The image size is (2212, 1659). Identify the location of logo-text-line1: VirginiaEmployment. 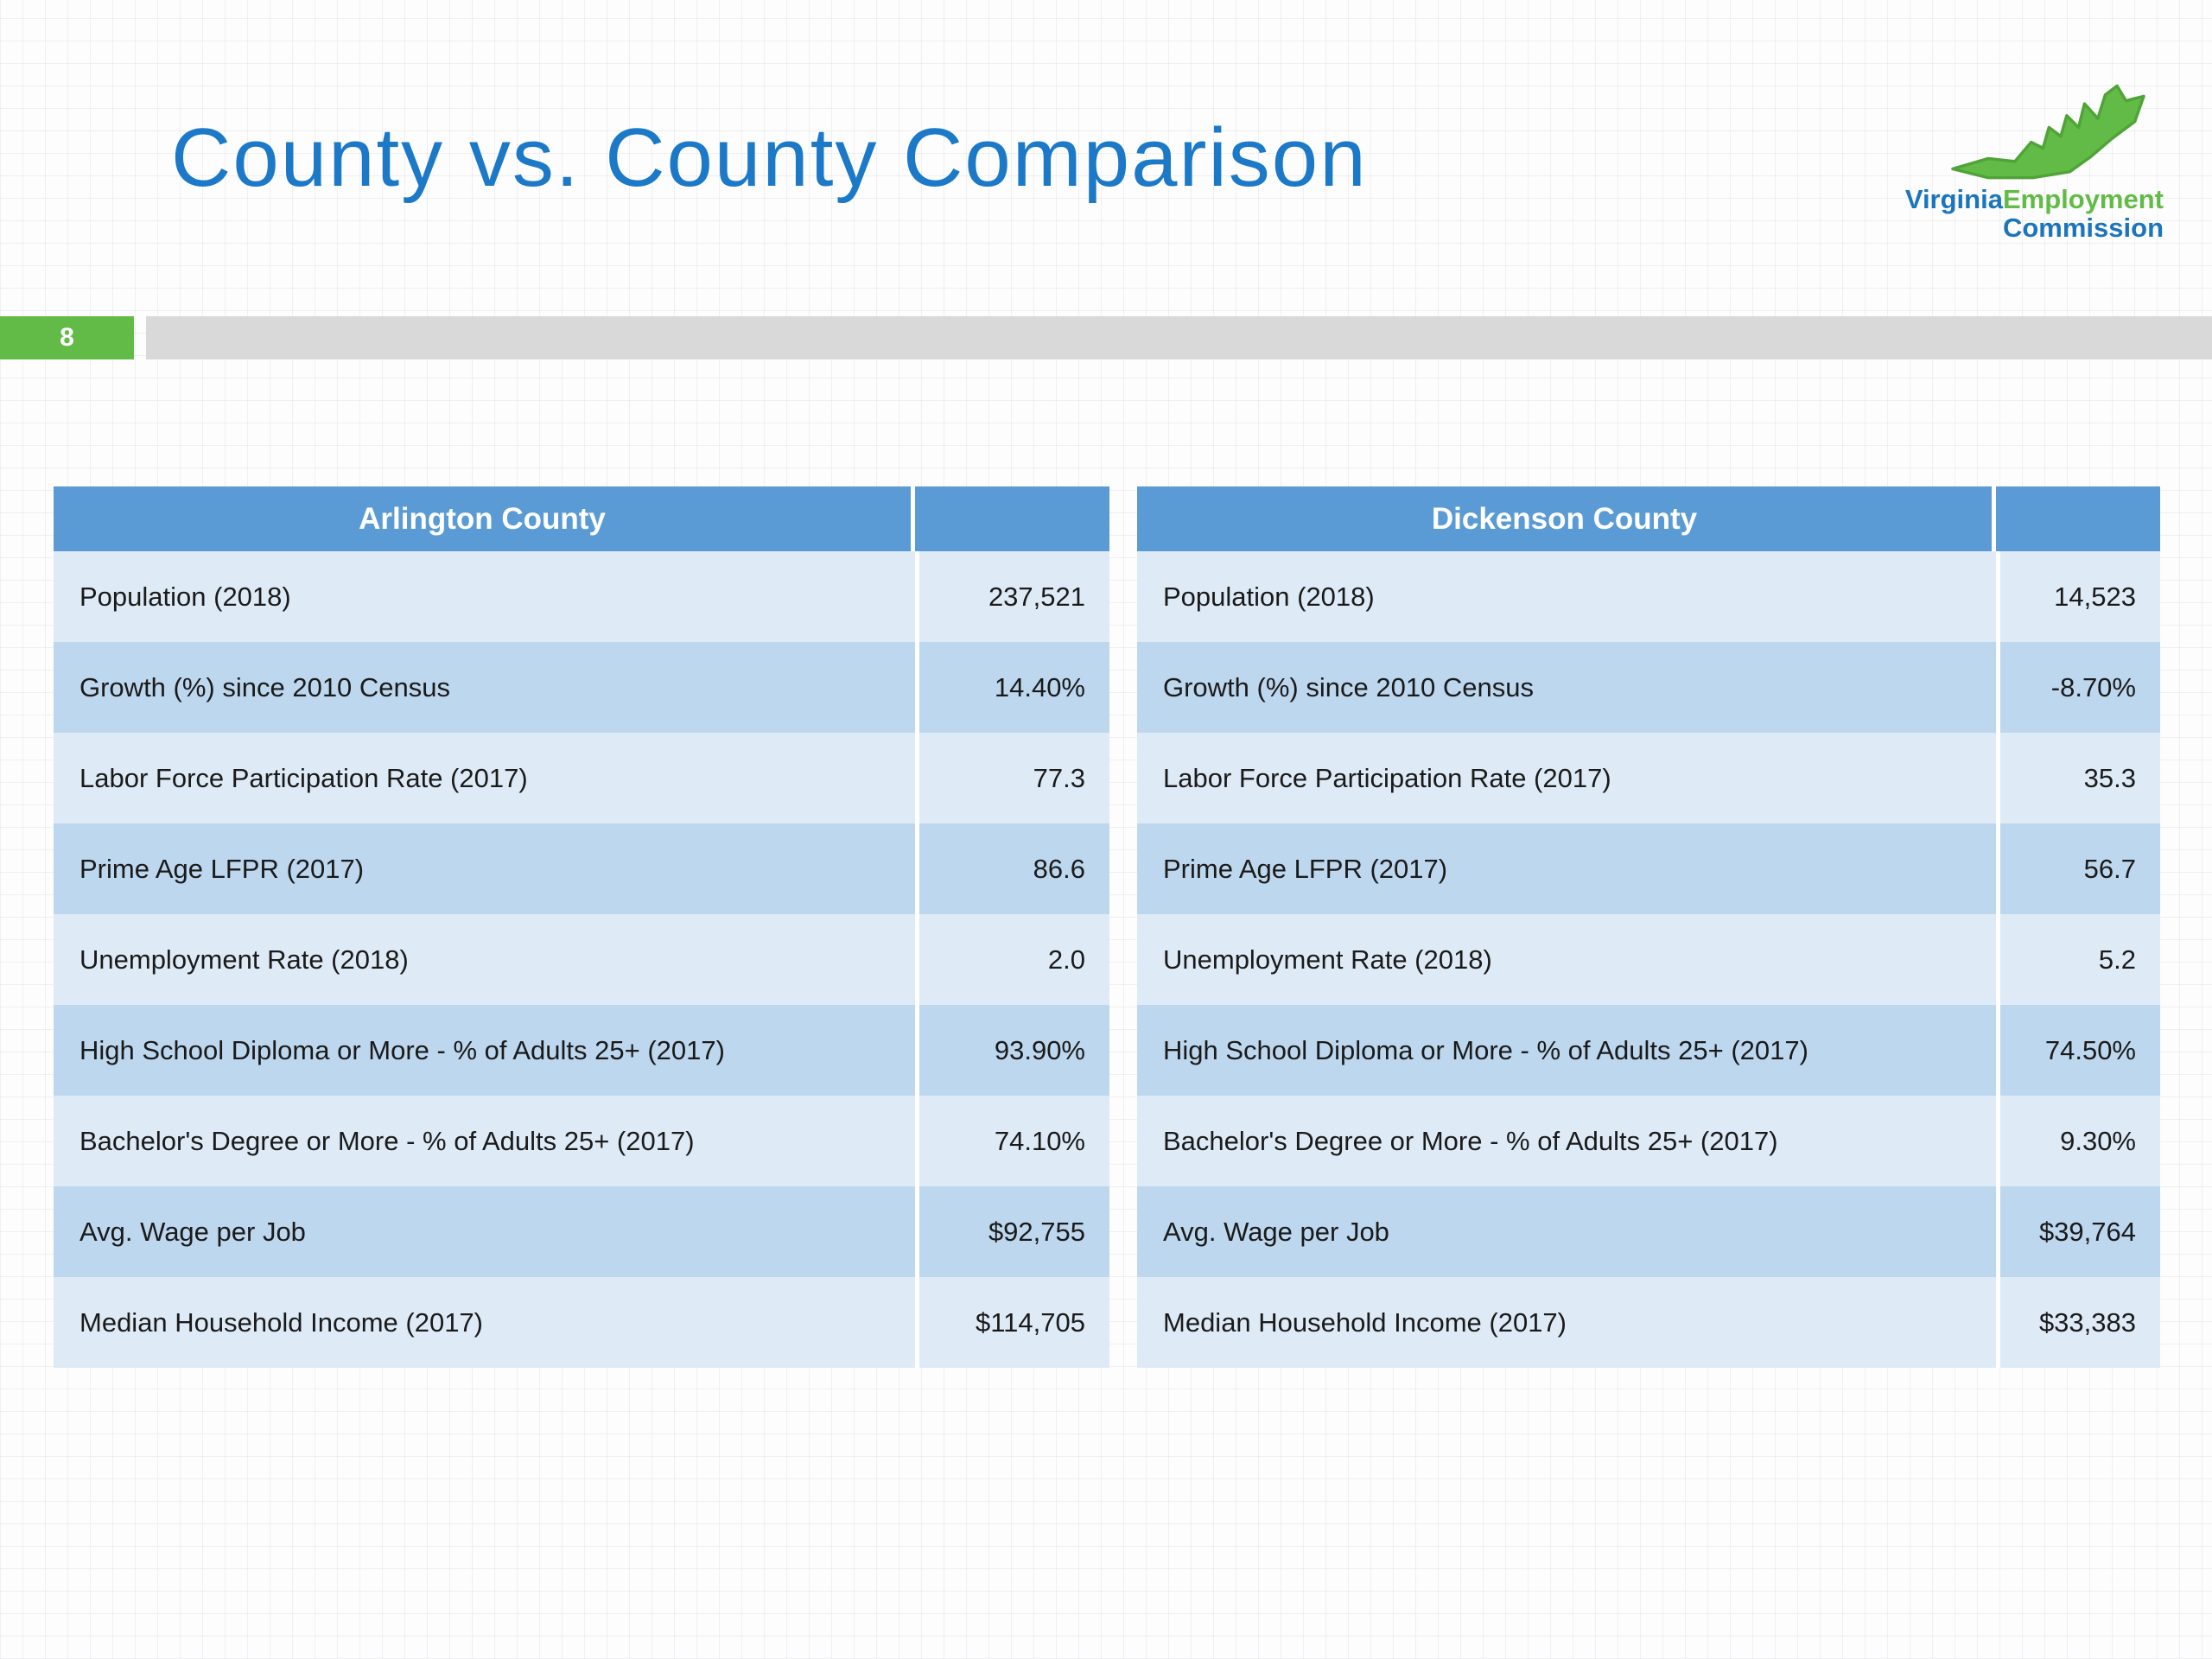
(1999, 199).